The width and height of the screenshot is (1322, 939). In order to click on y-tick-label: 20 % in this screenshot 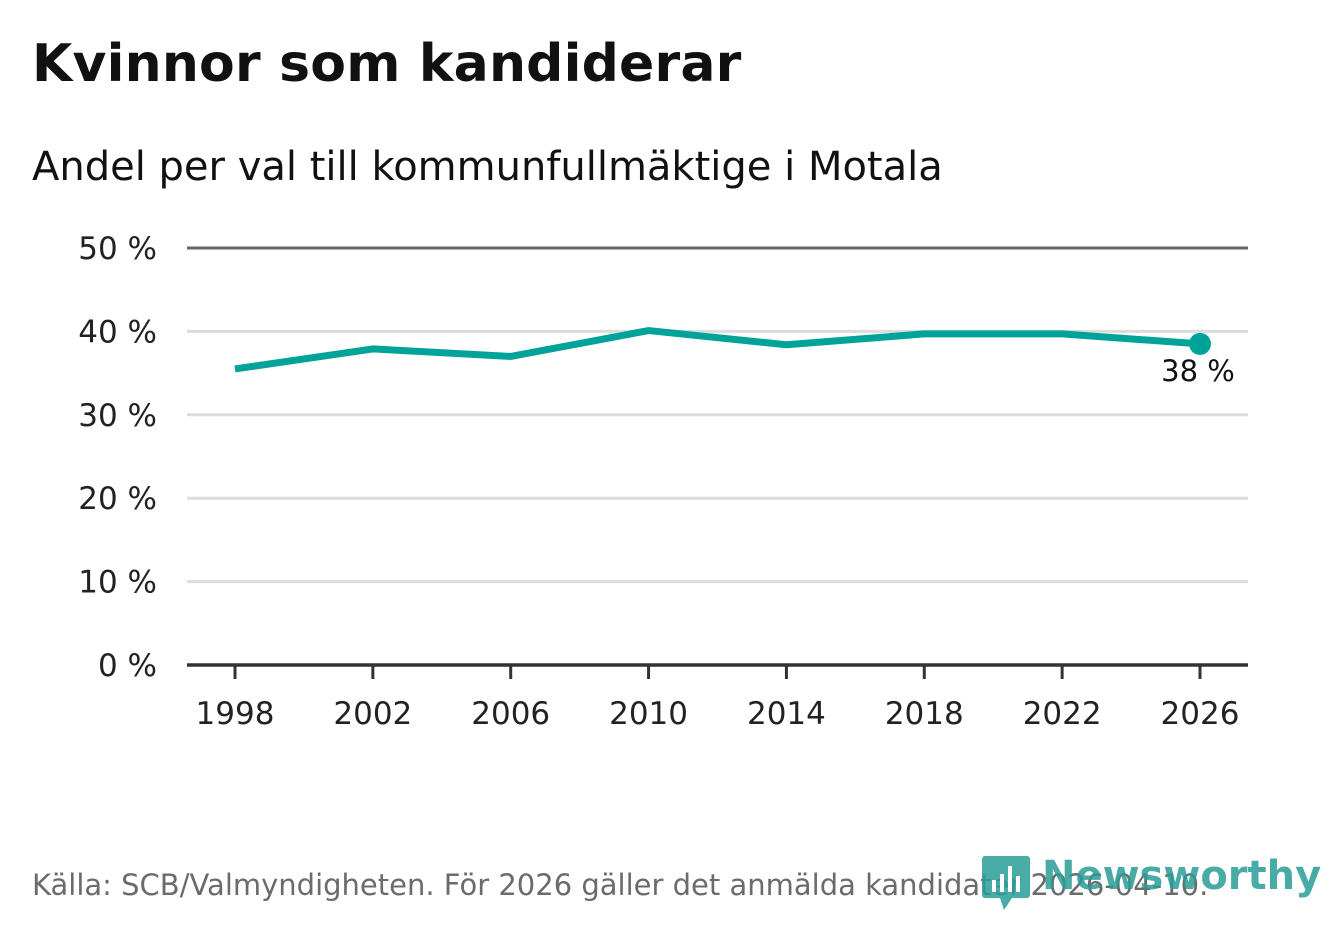, I will do `click(117, 499)`.